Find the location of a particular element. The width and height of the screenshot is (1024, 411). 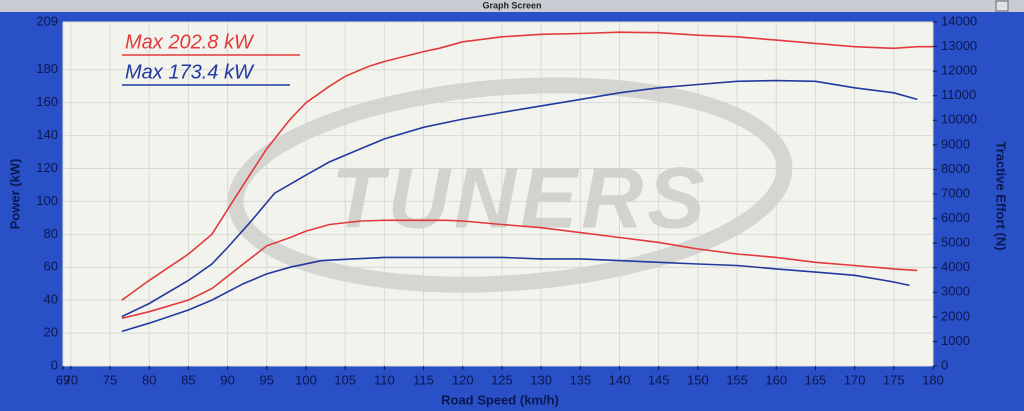

y2-tick-label: 6000 is located at coordinates (955, 217).